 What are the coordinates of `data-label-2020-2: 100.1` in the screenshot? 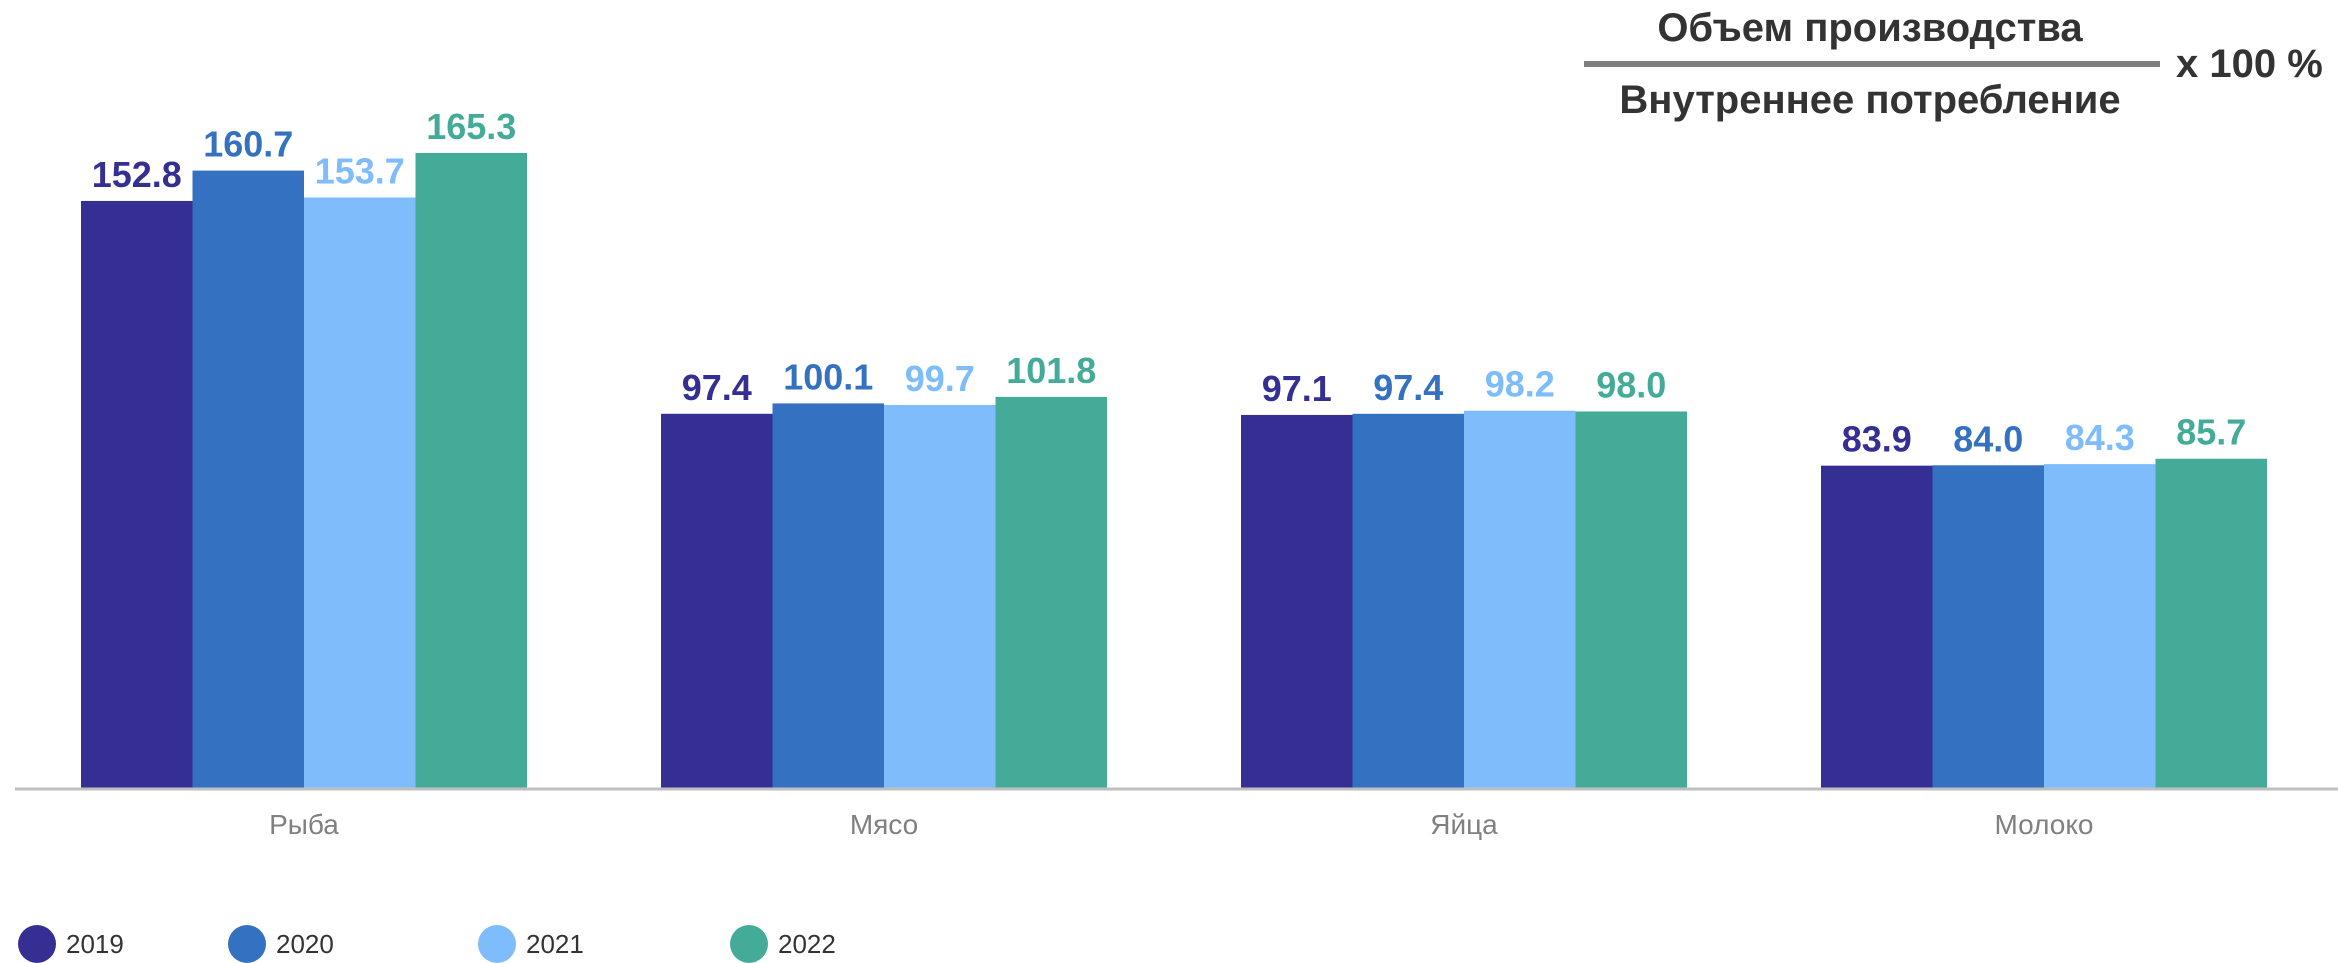 It's located at (828, 376).